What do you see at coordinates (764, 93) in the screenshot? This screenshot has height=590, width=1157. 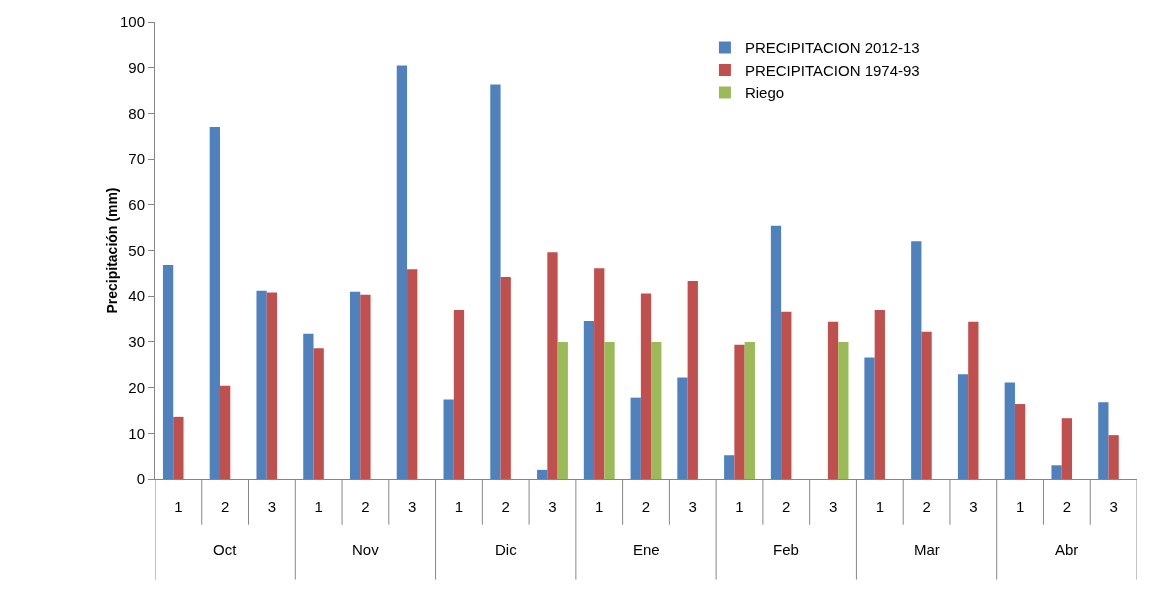 I see `legend-label: Riego` at bounding box center [764, 93].